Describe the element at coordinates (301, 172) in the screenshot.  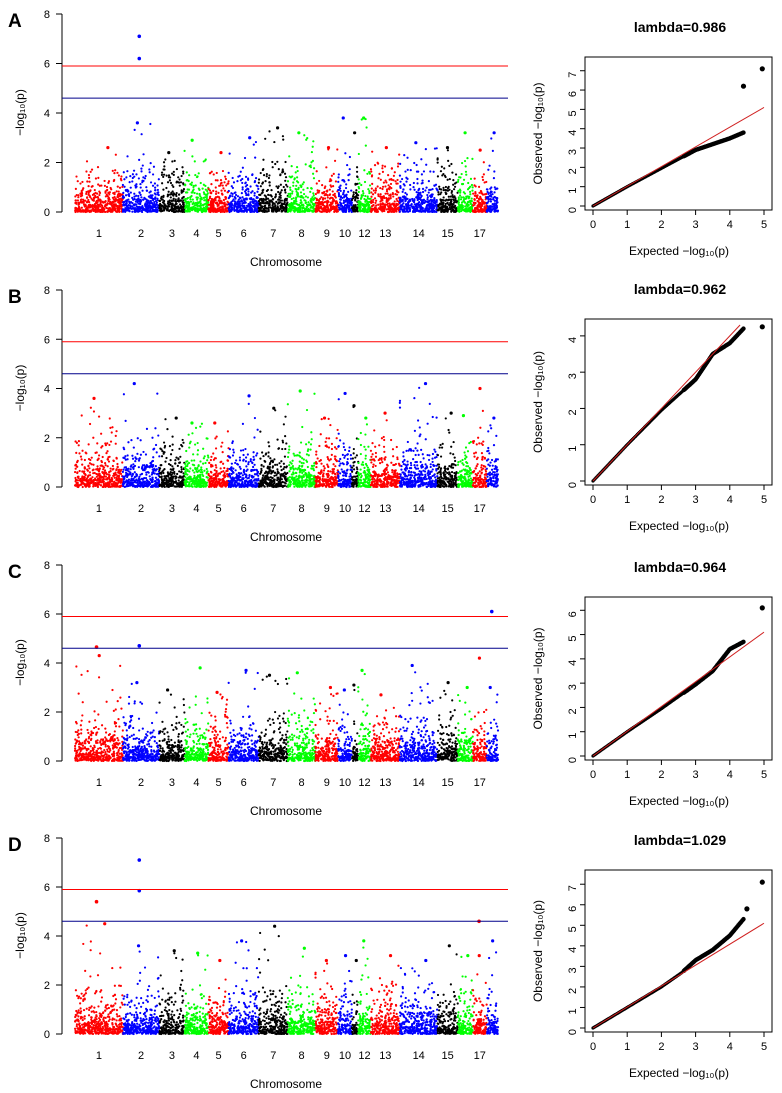
I see `chromosome-8-points` at that location.